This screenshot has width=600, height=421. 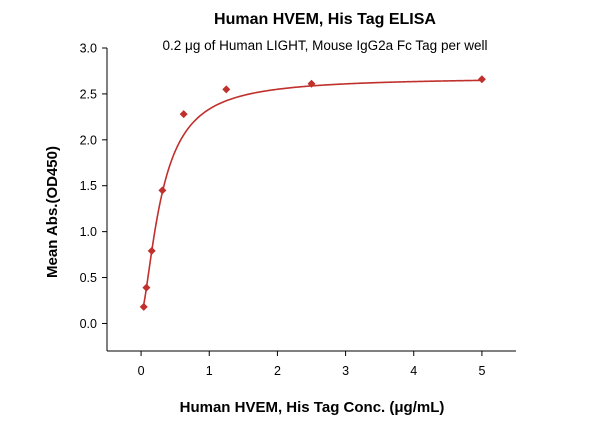 I want to click on y-tick-label: 0.5, so click(x=88, y=278).